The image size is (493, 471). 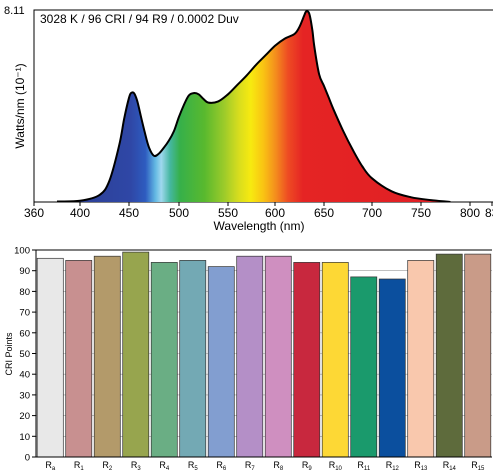 I want to click on cri-x-tick-label: R5, so click(x=193, y=465).